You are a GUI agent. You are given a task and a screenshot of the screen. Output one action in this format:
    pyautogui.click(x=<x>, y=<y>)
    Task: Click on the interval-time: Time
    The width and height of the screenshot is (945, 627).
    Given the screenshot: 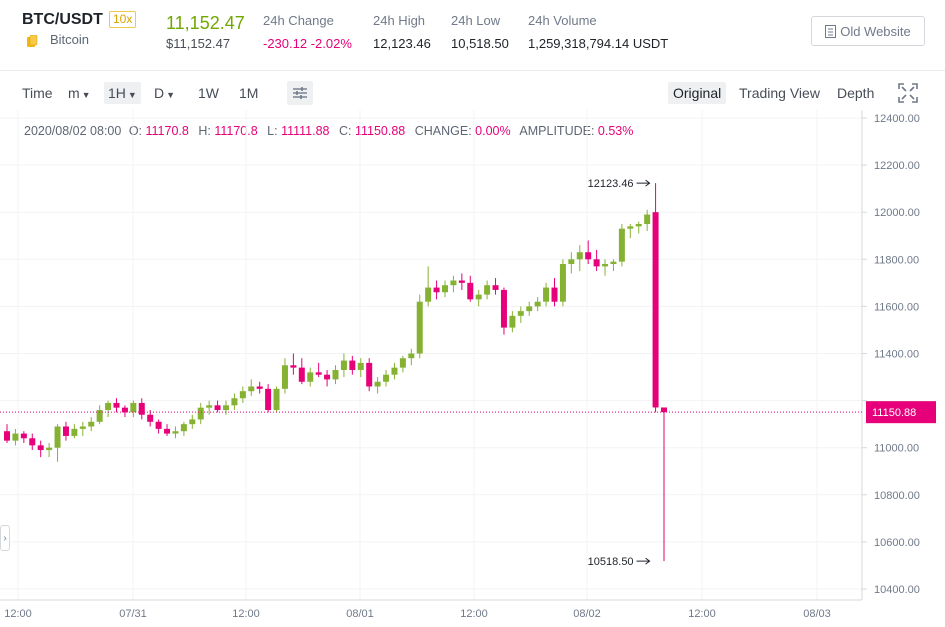 What is the action you would take?
    pyautogui.click(x=37, y=93)
    